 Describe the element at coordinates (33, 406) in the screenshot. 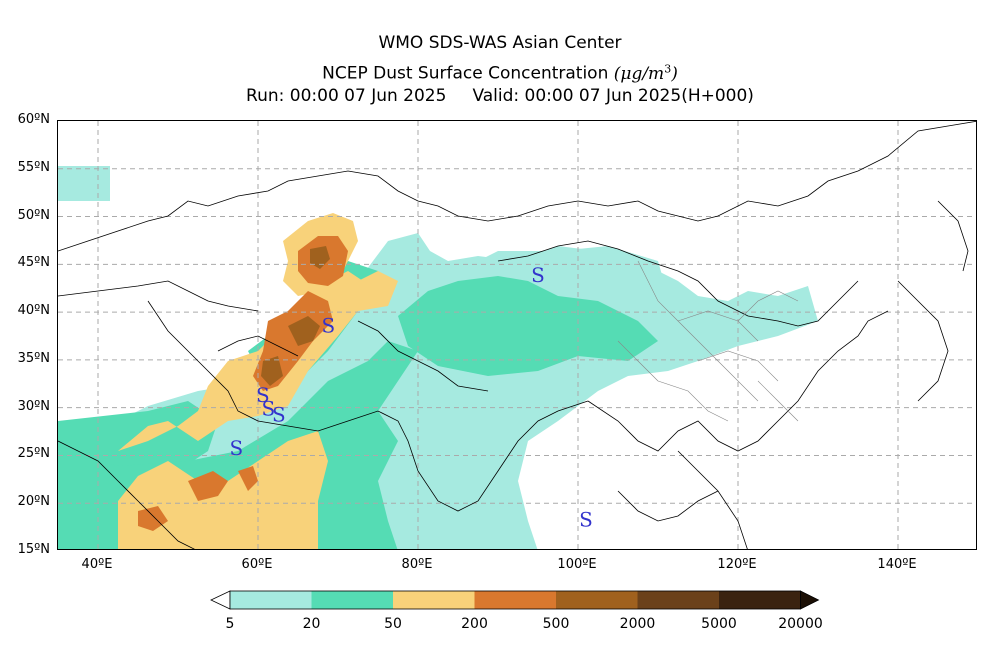

I see `latitude-tick-label: 30ºN` at that location.